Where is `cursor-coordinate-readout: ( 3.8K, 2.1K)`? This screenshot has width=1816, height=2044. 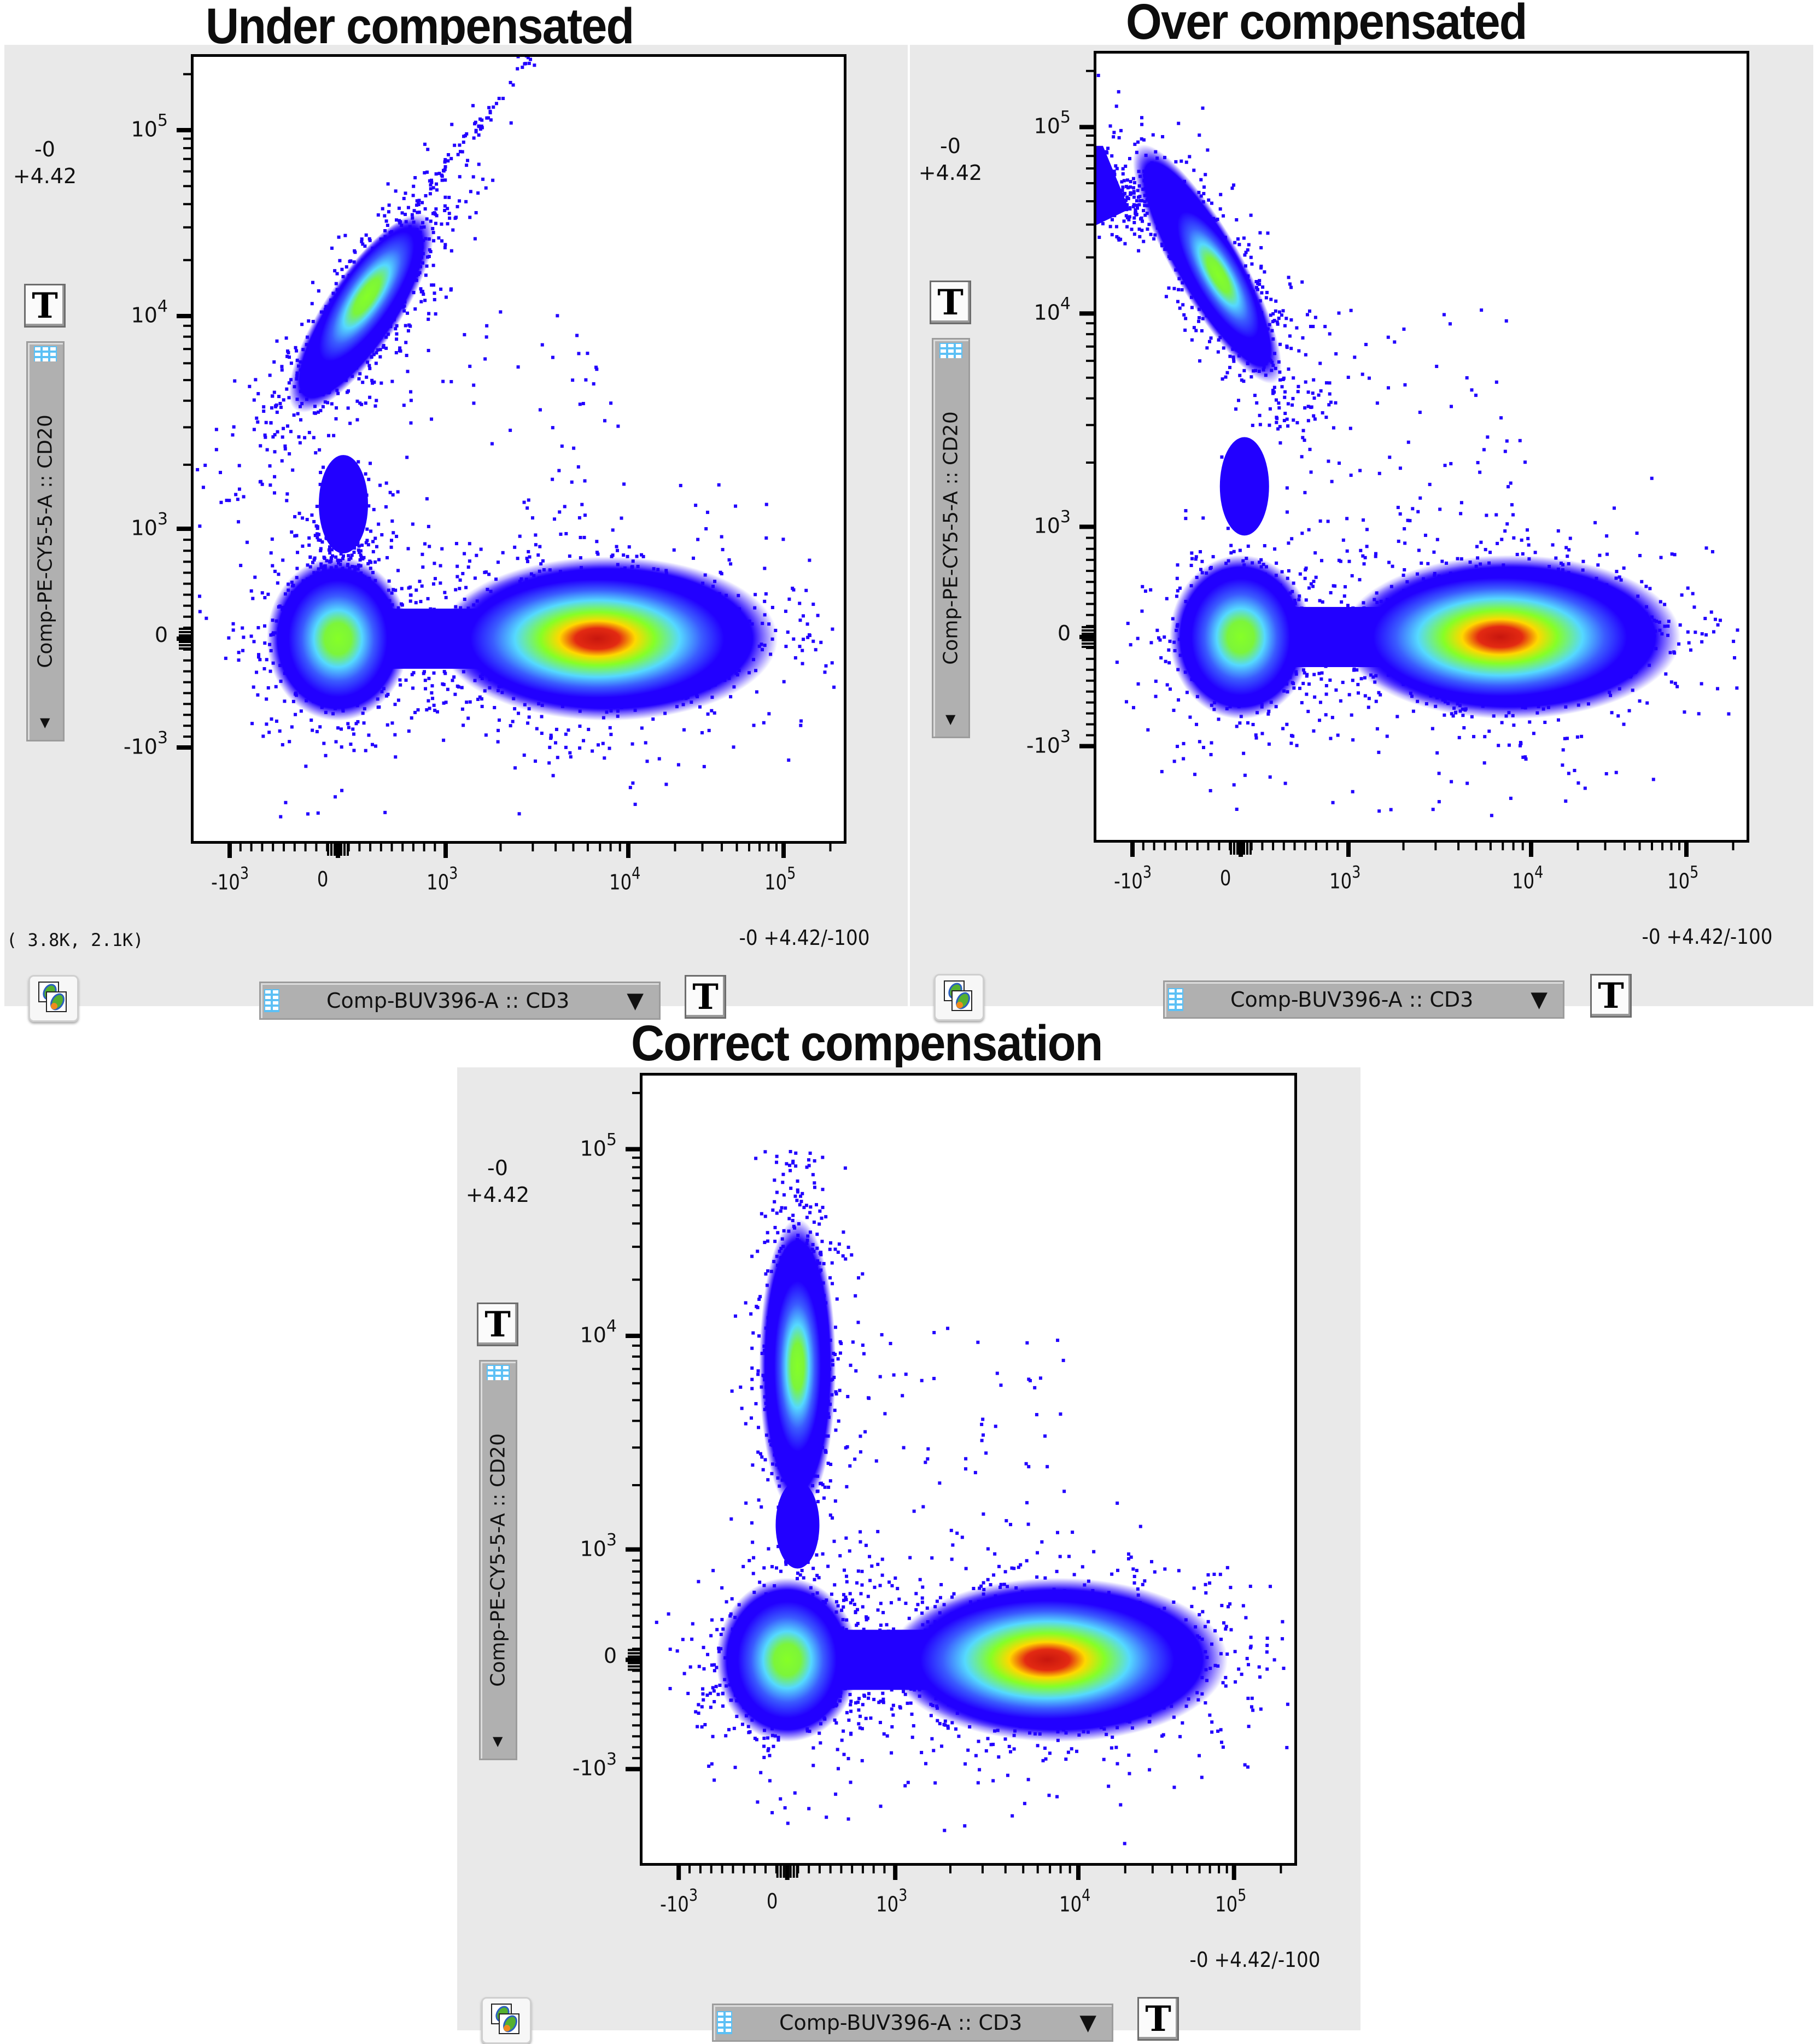 cursor-coordinate-readout: ( 3.8K, 2.1K) is located at coordinates (75, 940).